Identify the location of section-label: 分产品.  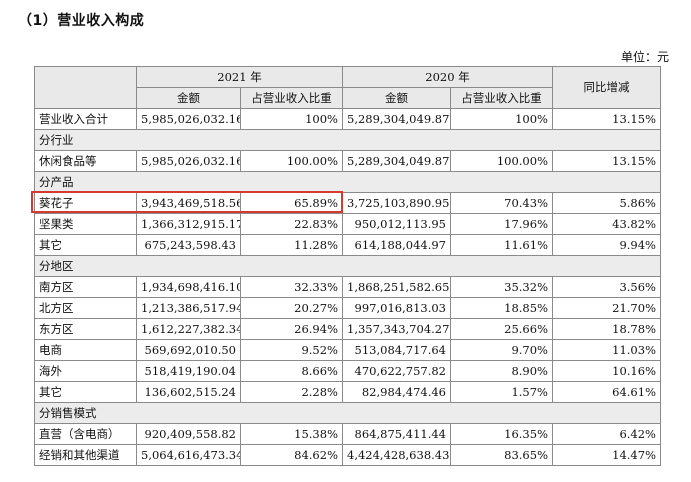
(347, 182).